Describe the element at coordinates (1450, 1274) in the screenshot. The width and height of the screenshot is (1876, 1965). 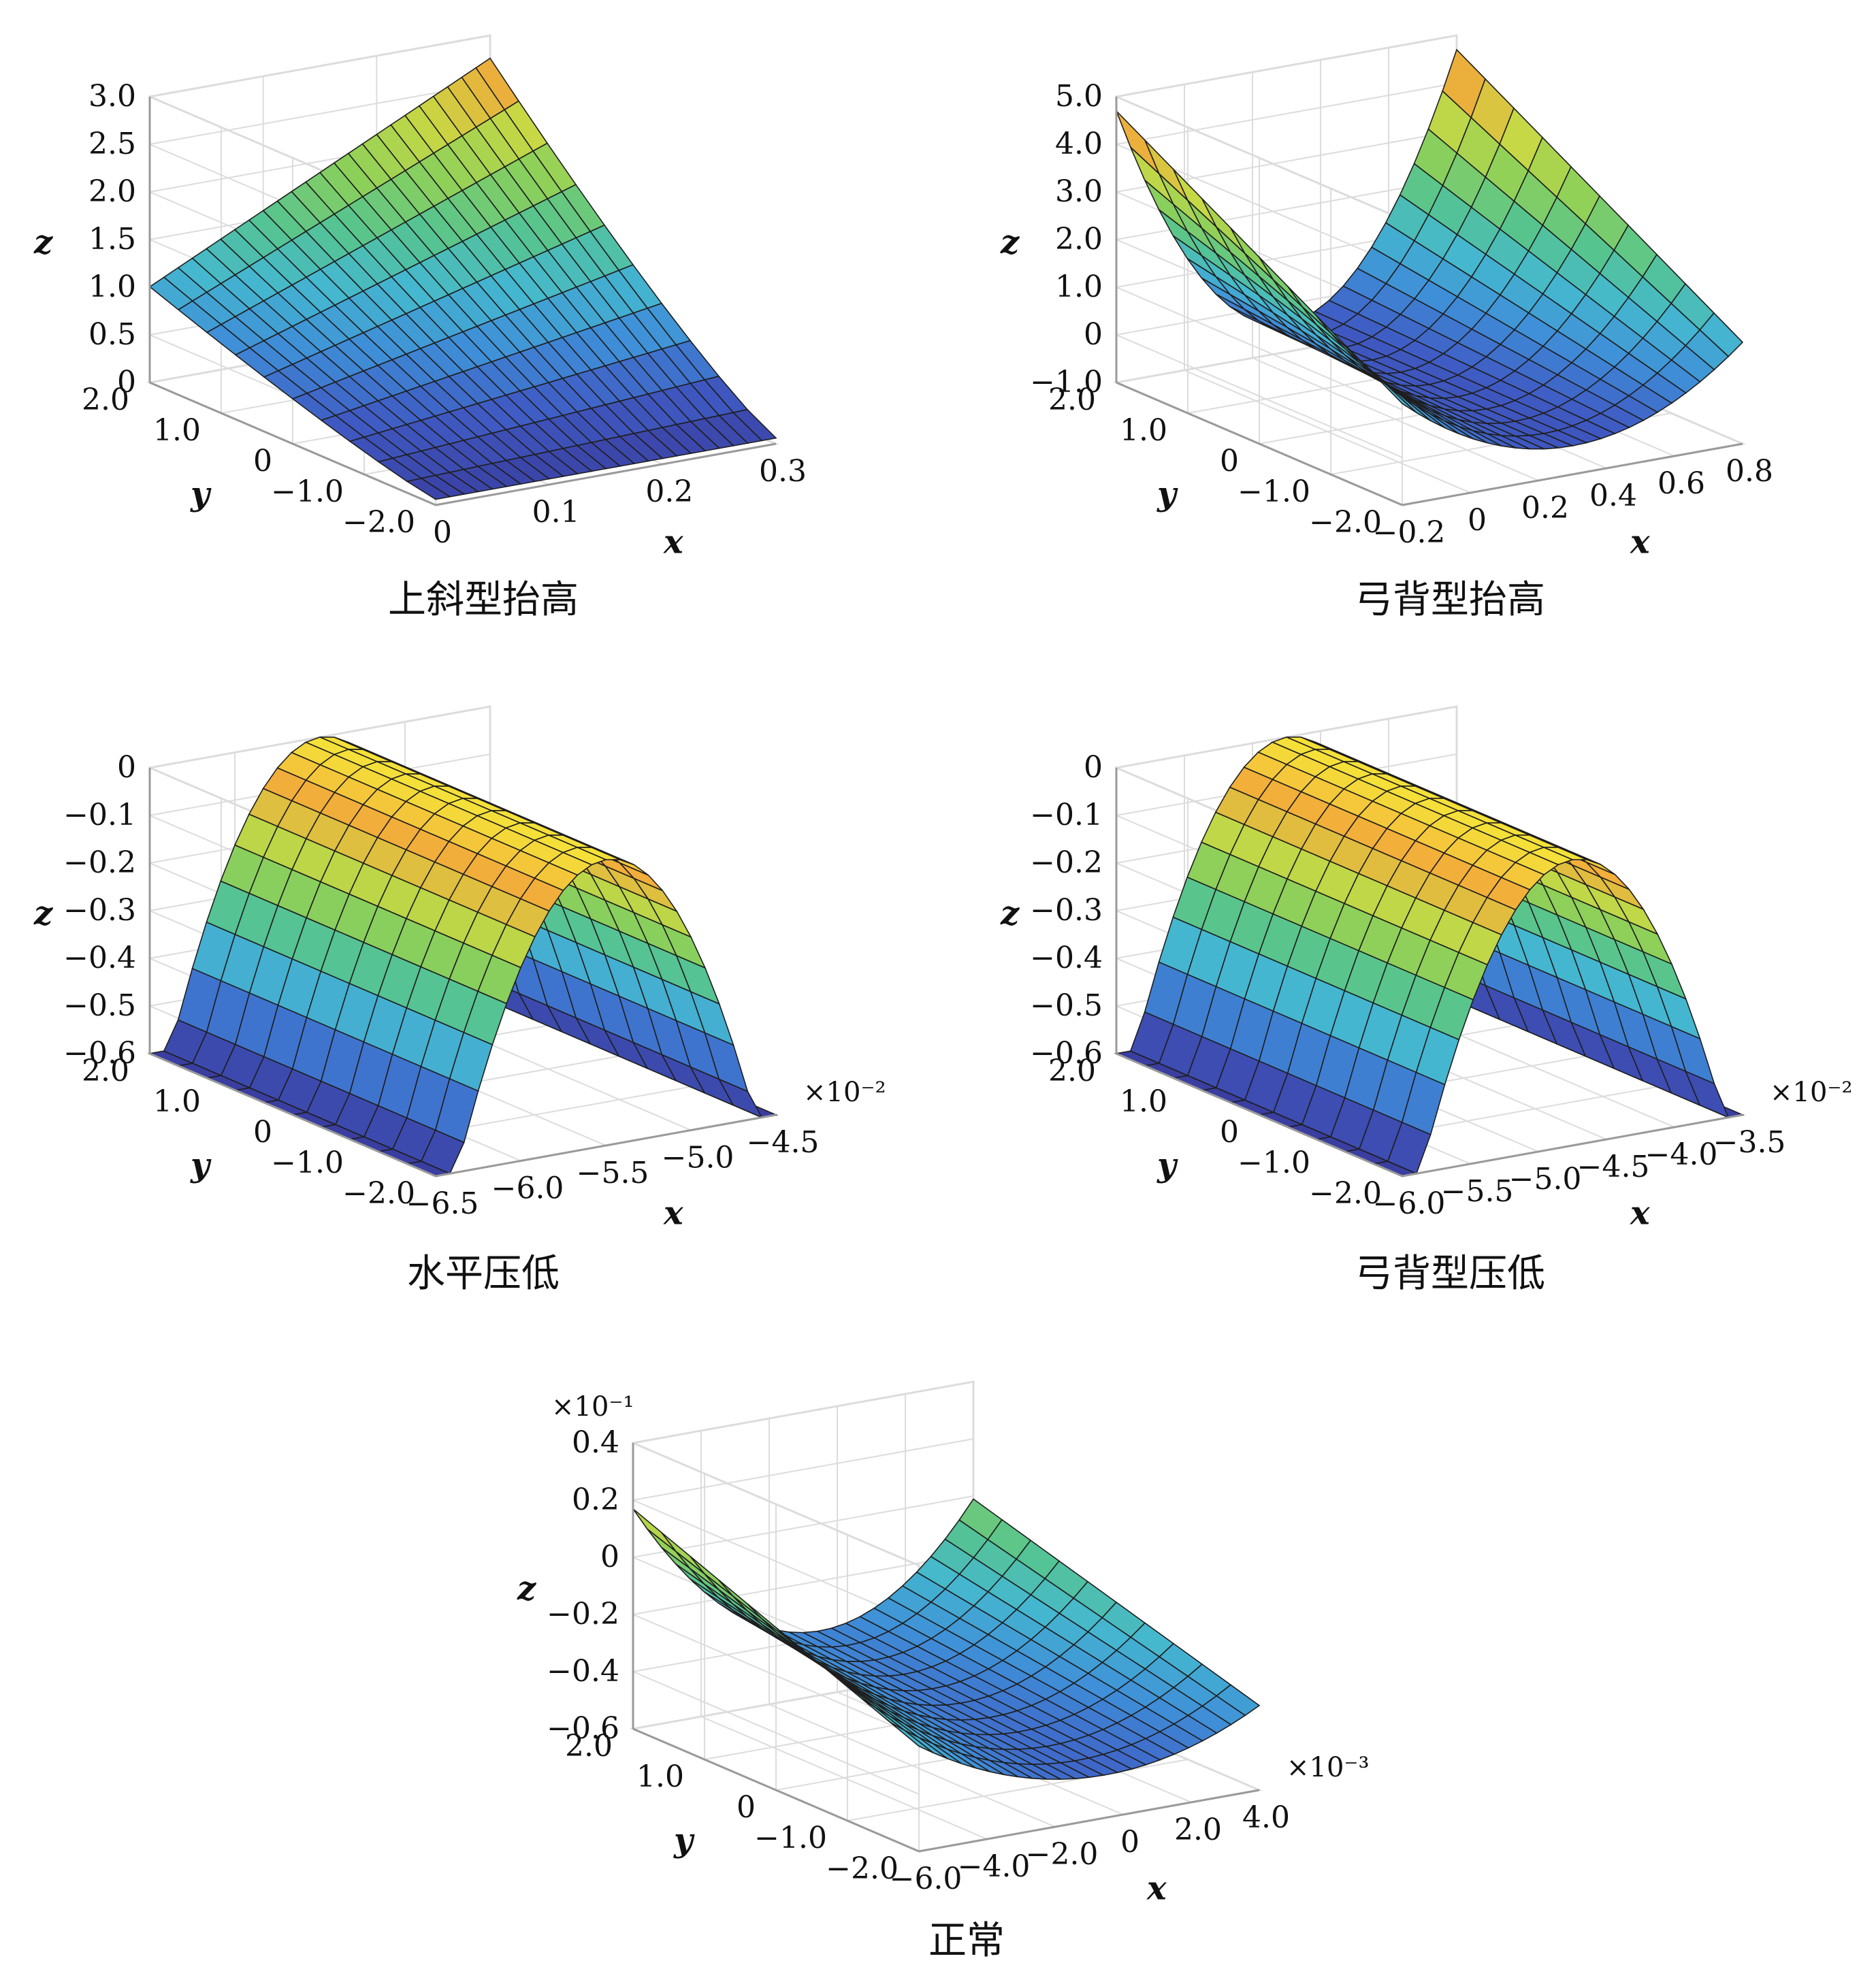
I see `panel-caption: 弓背型压低` at that location.